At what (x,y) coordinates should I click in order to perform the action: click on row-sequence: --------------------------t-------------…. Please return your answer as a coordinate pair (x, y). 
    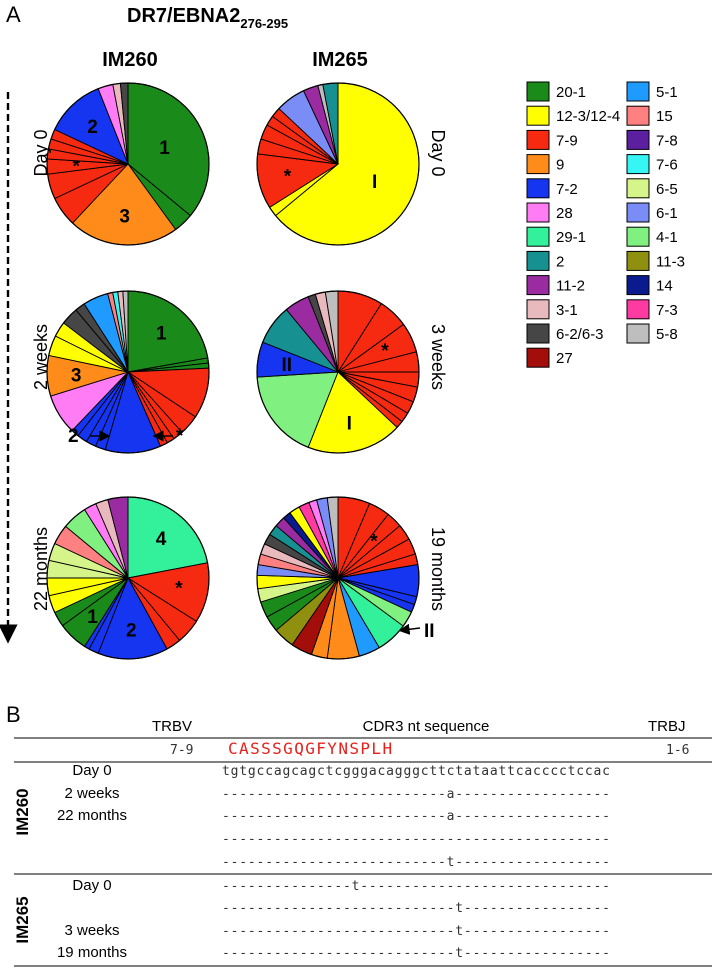
    Looking at the image, I should click on (416, 862).